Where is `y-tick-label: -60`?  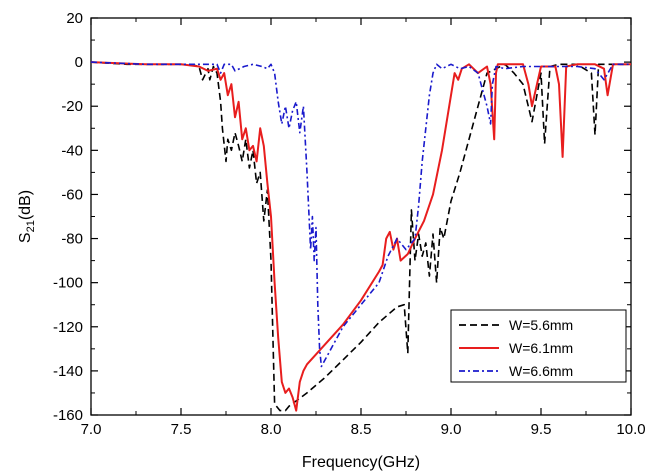
y-tick-label: -60 is located at coordinates (72, 194).